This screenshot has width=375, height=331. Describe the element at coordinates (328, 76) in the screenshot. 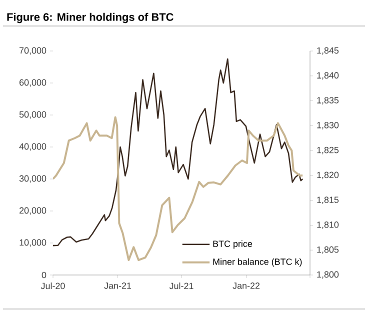

I see `y2-tick-label: 1,840` at that location.